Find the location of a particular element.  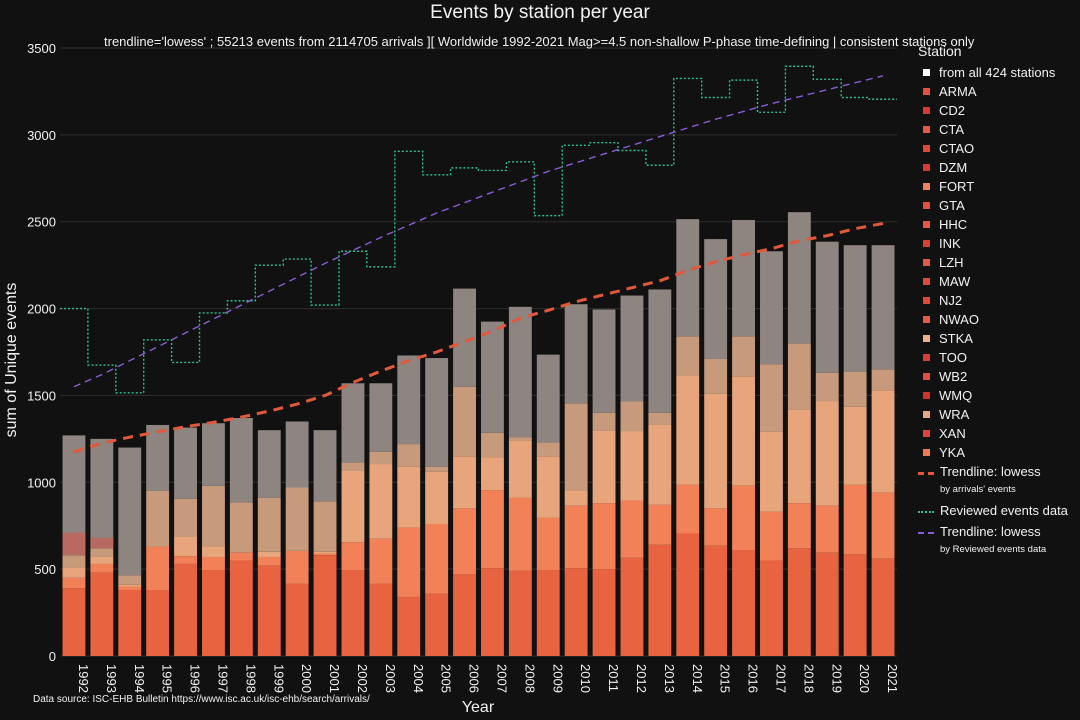

legend-item-station: CTAO is located at coordinates (998, 148).